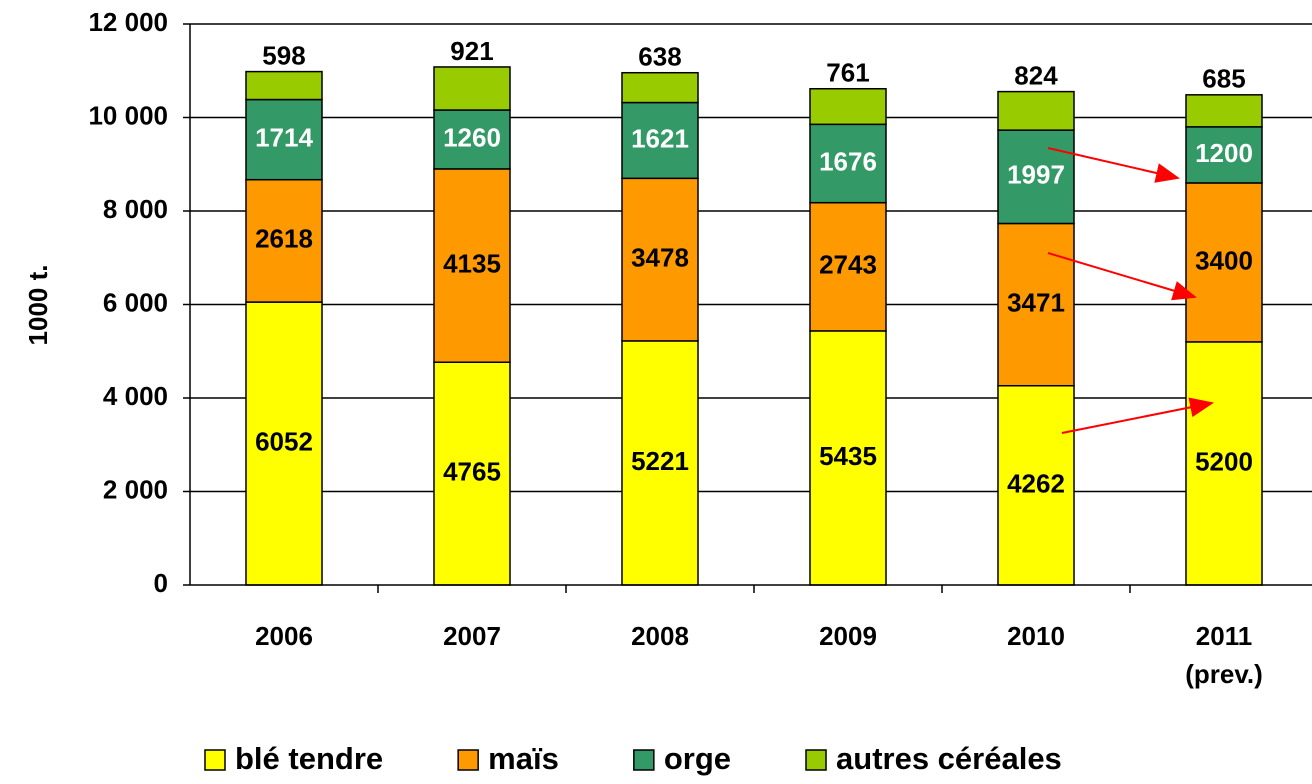  I want to click on data-label: 2618, so click(284, 239).